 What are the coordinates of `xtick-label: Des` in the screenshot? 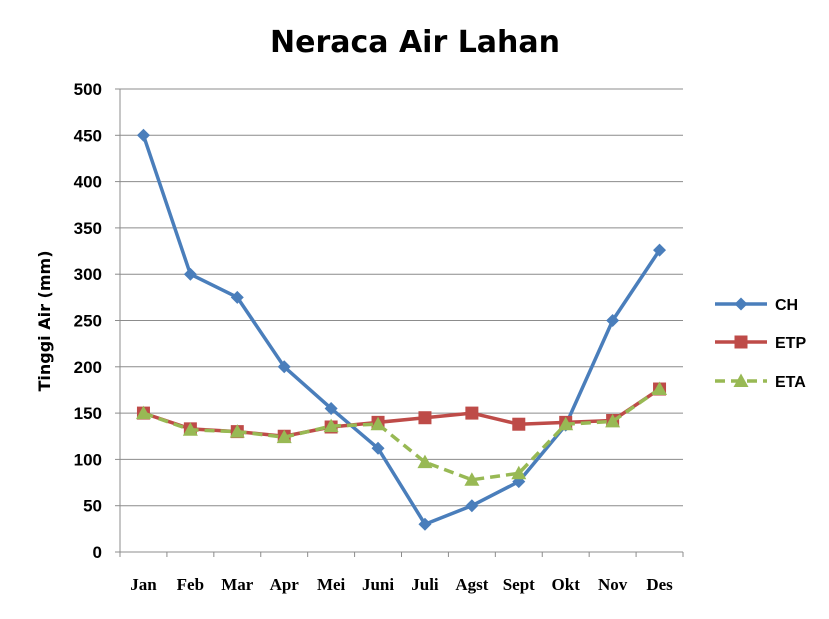 It's located at (659, 584).